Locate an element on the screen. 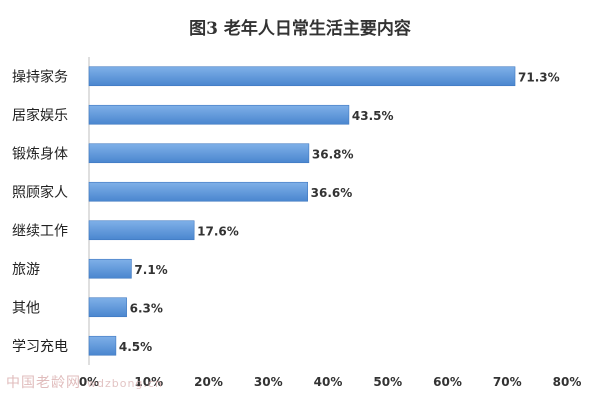 The width and height of the screenshot is (600, 401). category-label: 旅游 is located at coordinates (26, 270).